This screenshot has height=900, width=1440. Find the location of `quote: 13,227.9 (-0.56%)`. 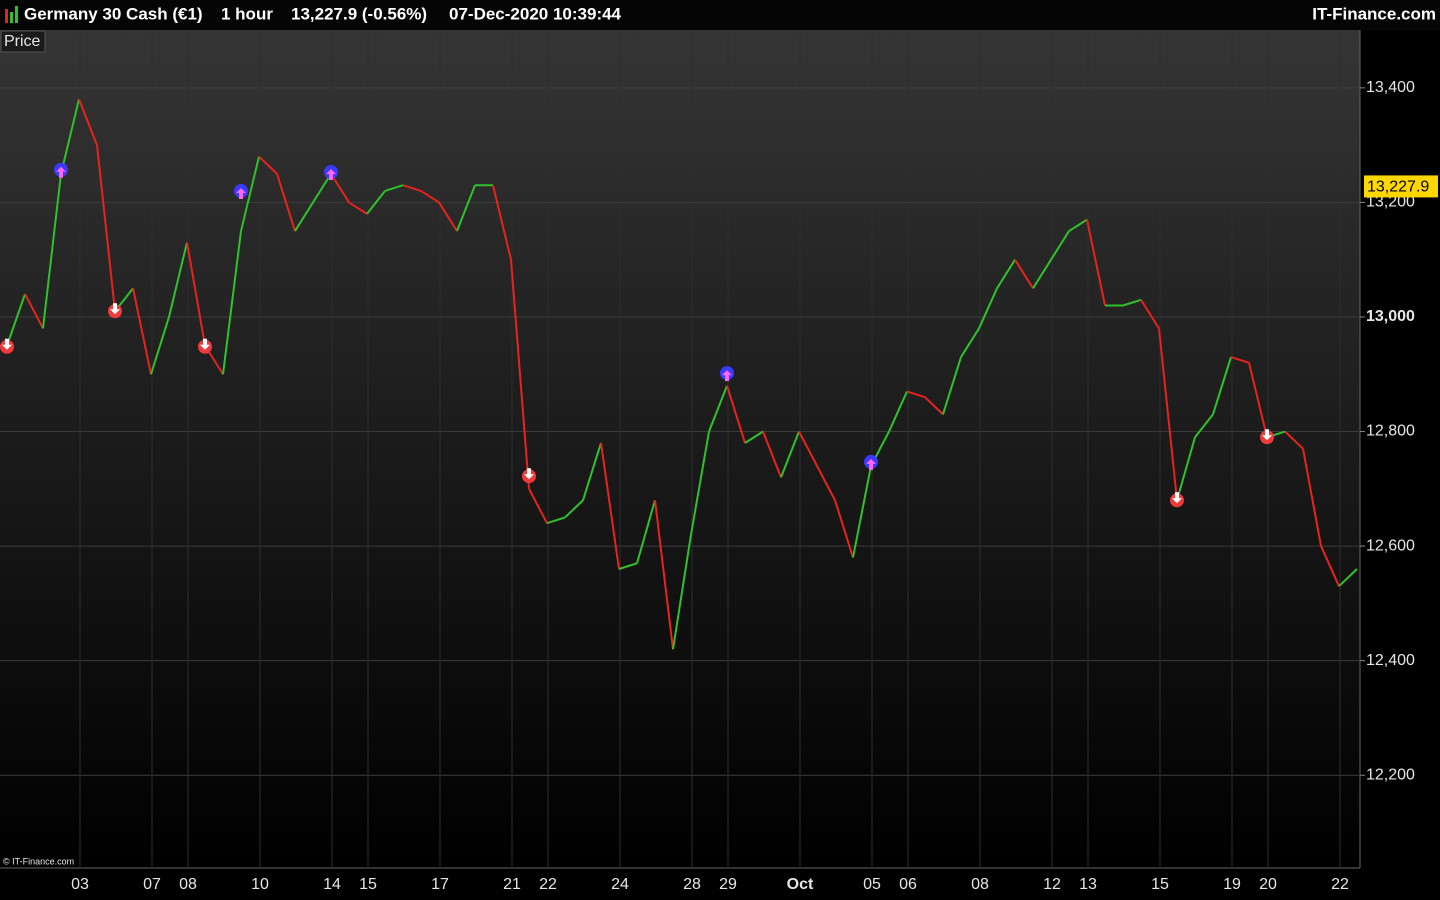

quote: 13,227.9 (-0.56%) is located at coordinates (359, 13).